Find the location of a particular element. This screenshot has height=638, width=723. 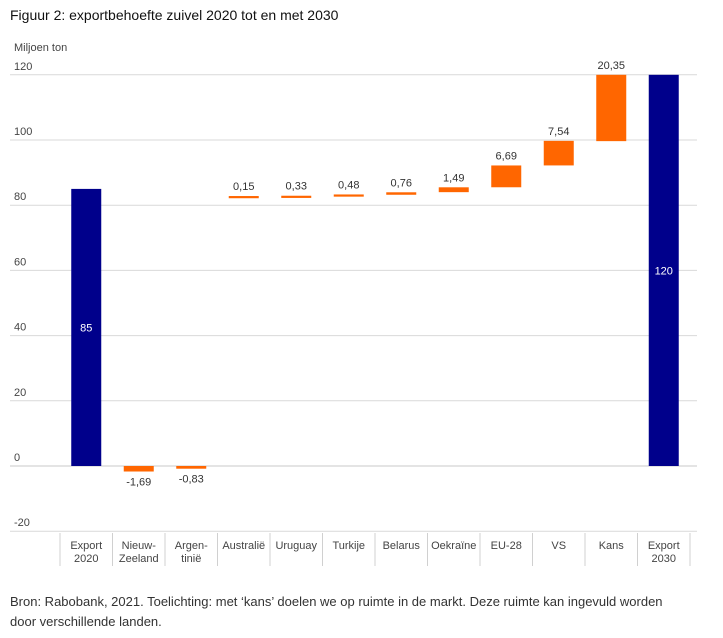

category-label: VS is located at coordinates (558, 546).